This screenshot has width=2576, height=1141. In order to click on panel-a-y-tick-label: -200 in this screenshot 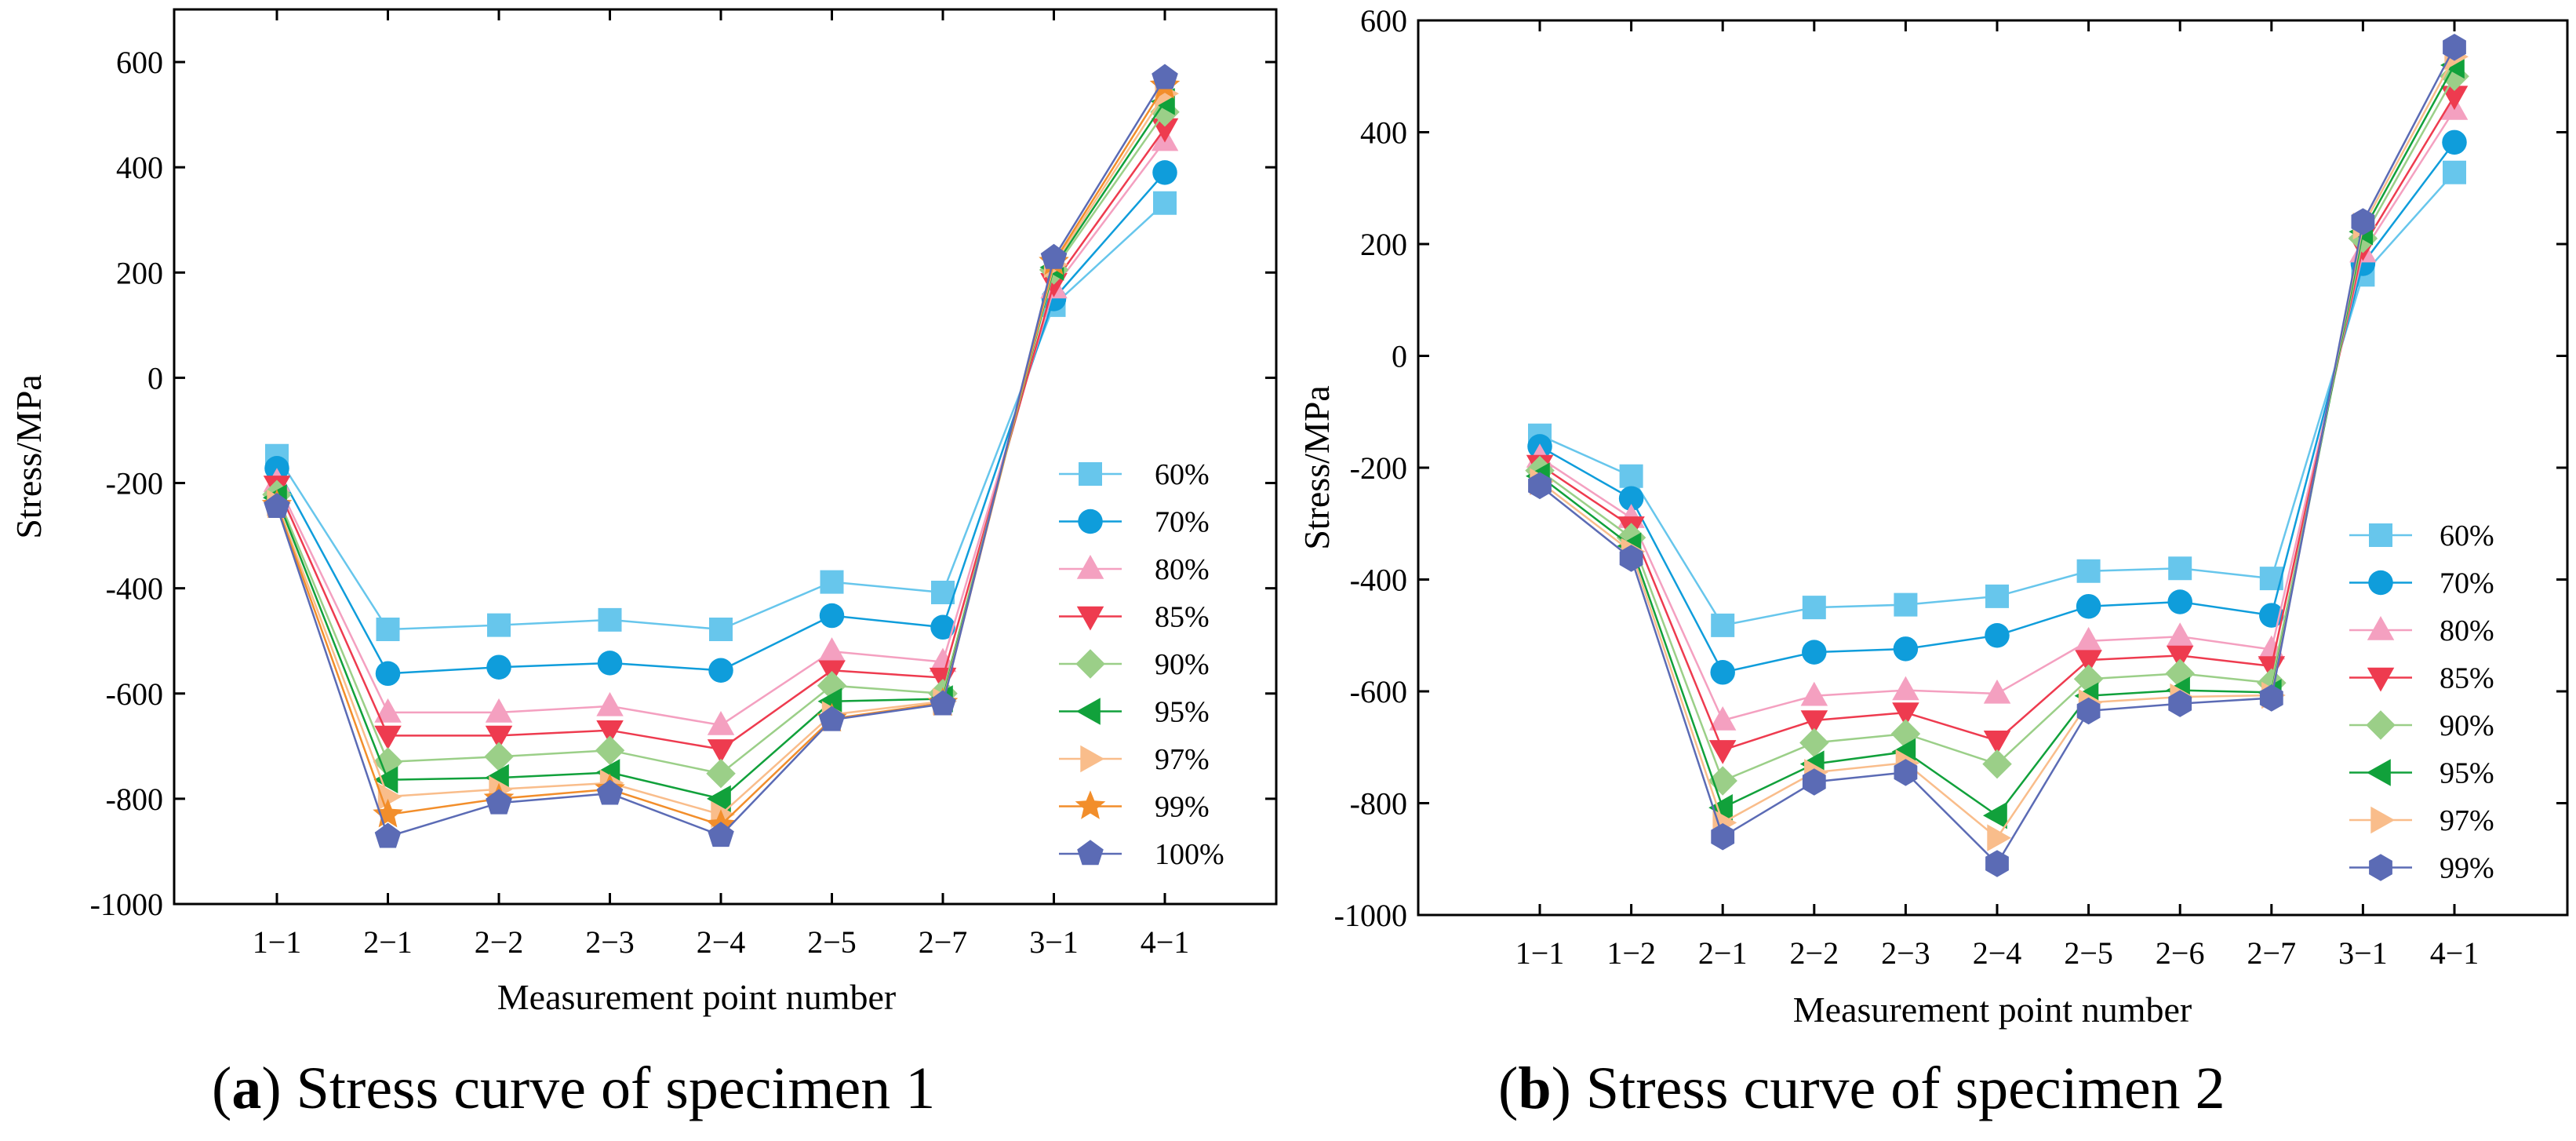, I will do `click(134, 483)`.